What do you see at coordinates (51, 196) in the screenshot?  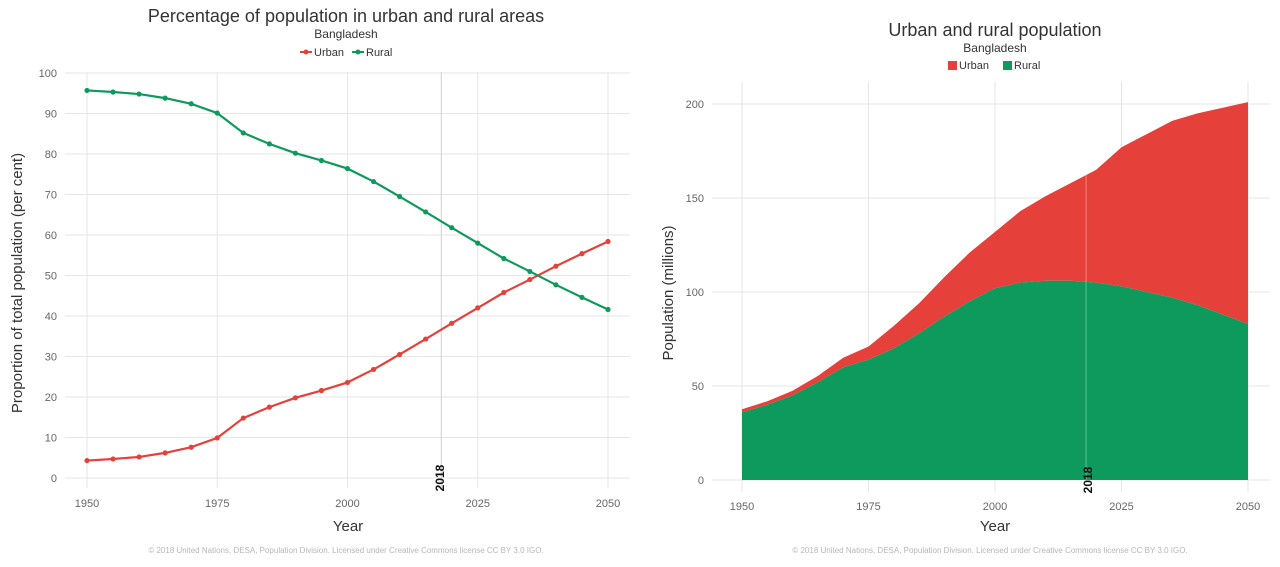 I see `y-tick-label: 70` at bounding box center [51, 196].